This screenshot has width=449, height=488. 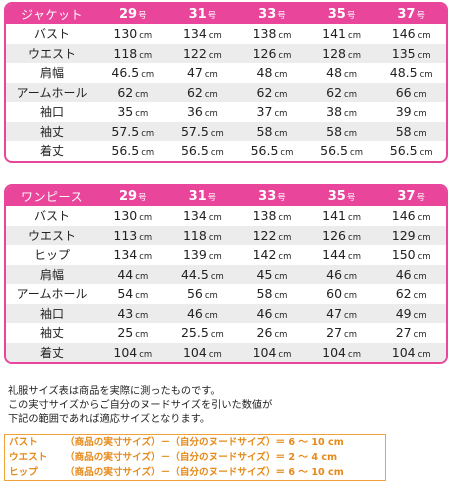 What do you see at coordinates (267, 14) in the screenshot?
I see `size-number: 33` at bounding box center [267, 14].